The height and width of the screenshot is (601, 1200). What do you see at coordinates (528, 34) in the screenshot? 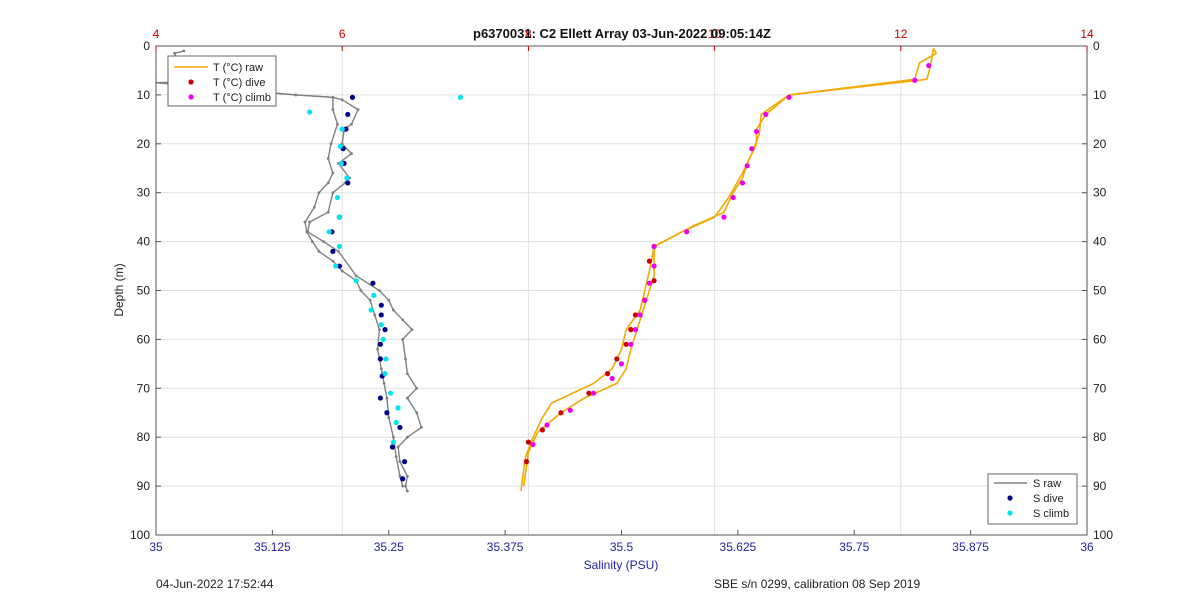
I see `x-top-tick-label: 8` at bounding box center [528, 34].